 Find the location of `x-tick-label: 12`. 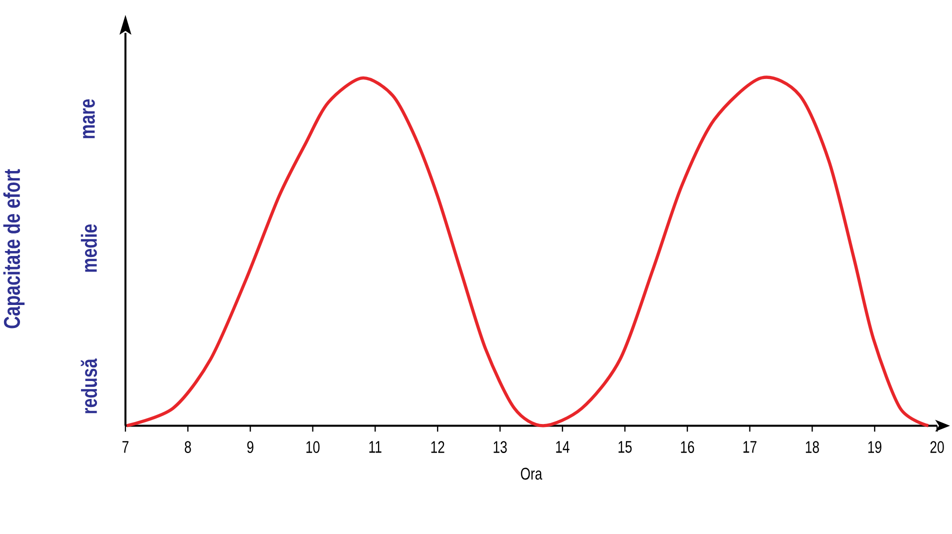

x-tick-label: 12 is located at coordinates (437, 447).